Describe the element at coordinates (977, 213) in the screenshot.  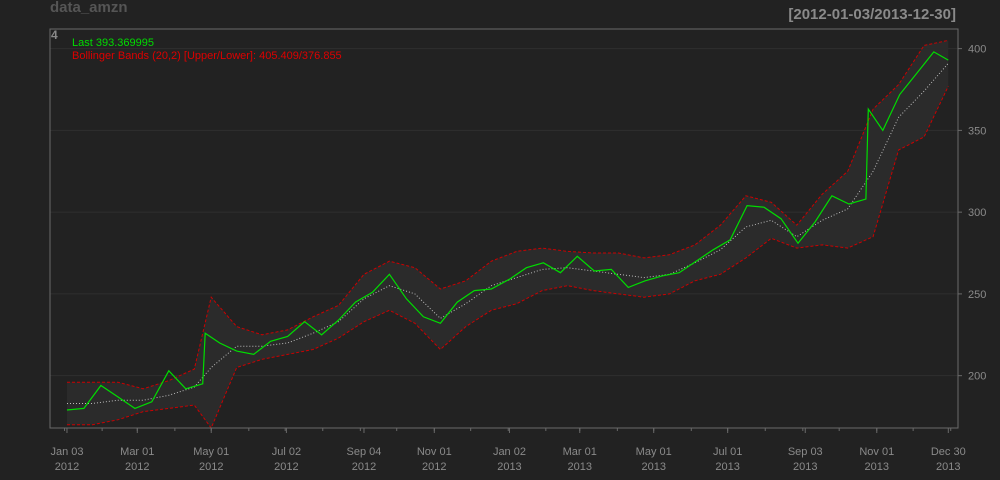
I see `y-tick-label: 300` at that location.